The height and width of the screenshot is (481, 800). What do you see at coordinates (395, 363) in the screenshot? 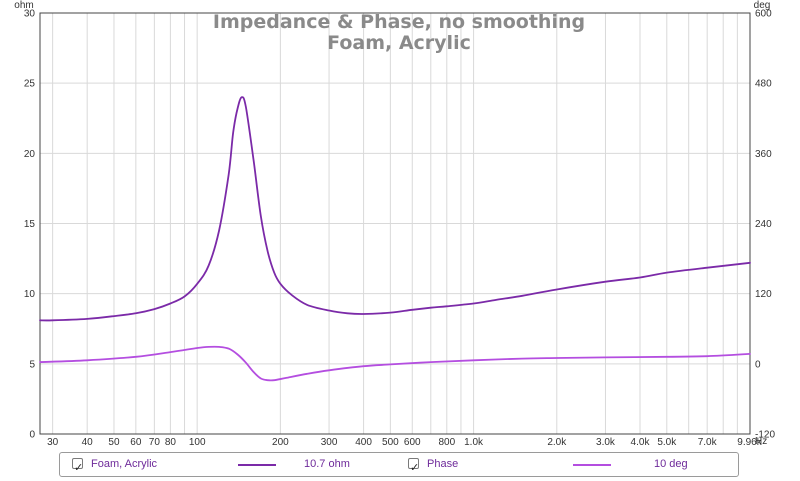
I see `series-phase-line` at bounding box center [395, 363].